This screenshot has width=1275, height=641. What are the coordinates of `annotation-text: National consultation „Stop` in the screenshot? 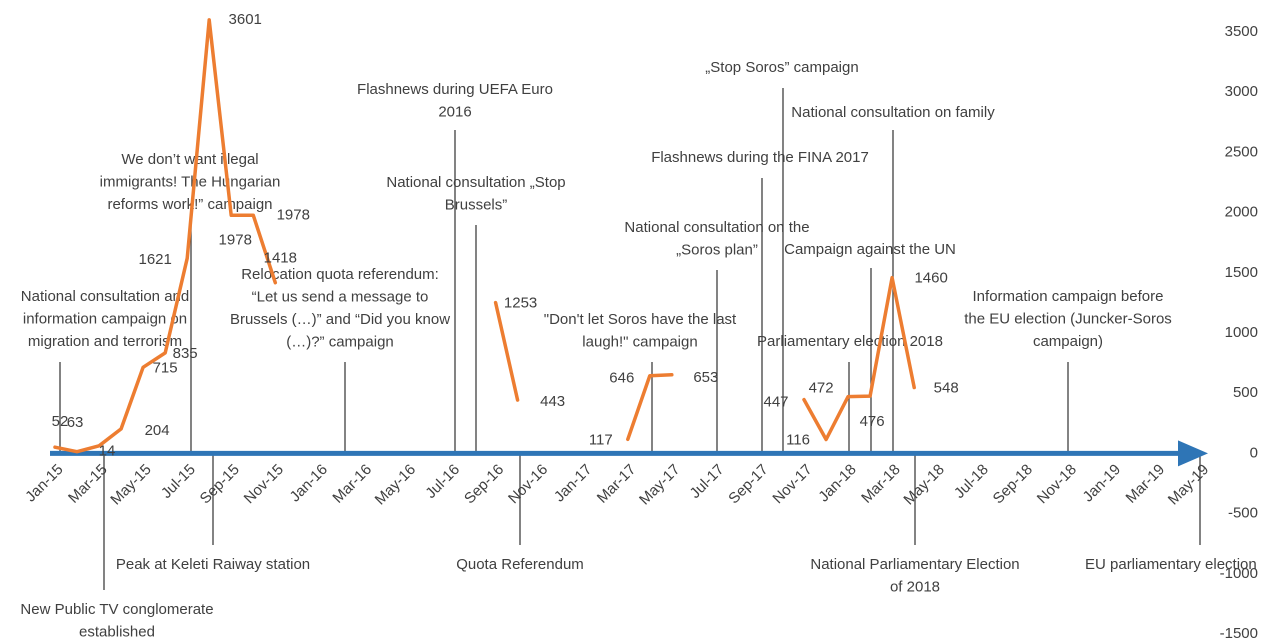 It's located at (475, 182).